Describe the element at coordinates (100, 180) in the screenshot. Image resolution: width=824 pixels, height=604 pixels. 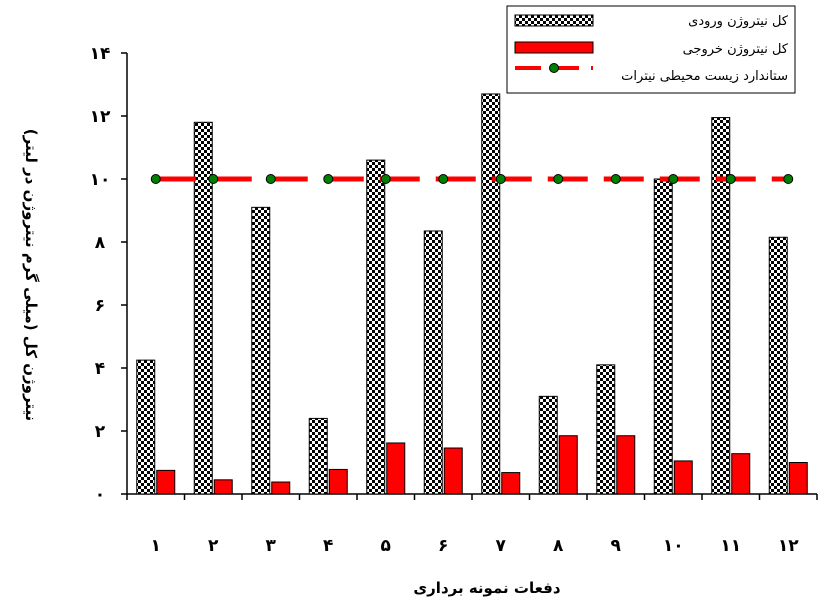
I see `y-tick-label: ۱۰` at that location.